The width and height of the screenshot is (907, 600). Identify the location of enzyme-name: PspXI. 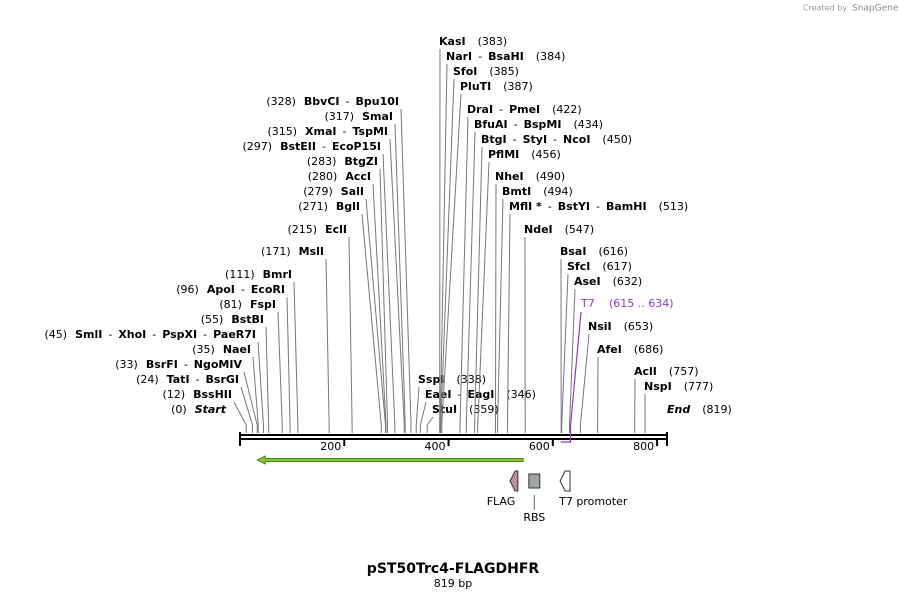
(179, 334).